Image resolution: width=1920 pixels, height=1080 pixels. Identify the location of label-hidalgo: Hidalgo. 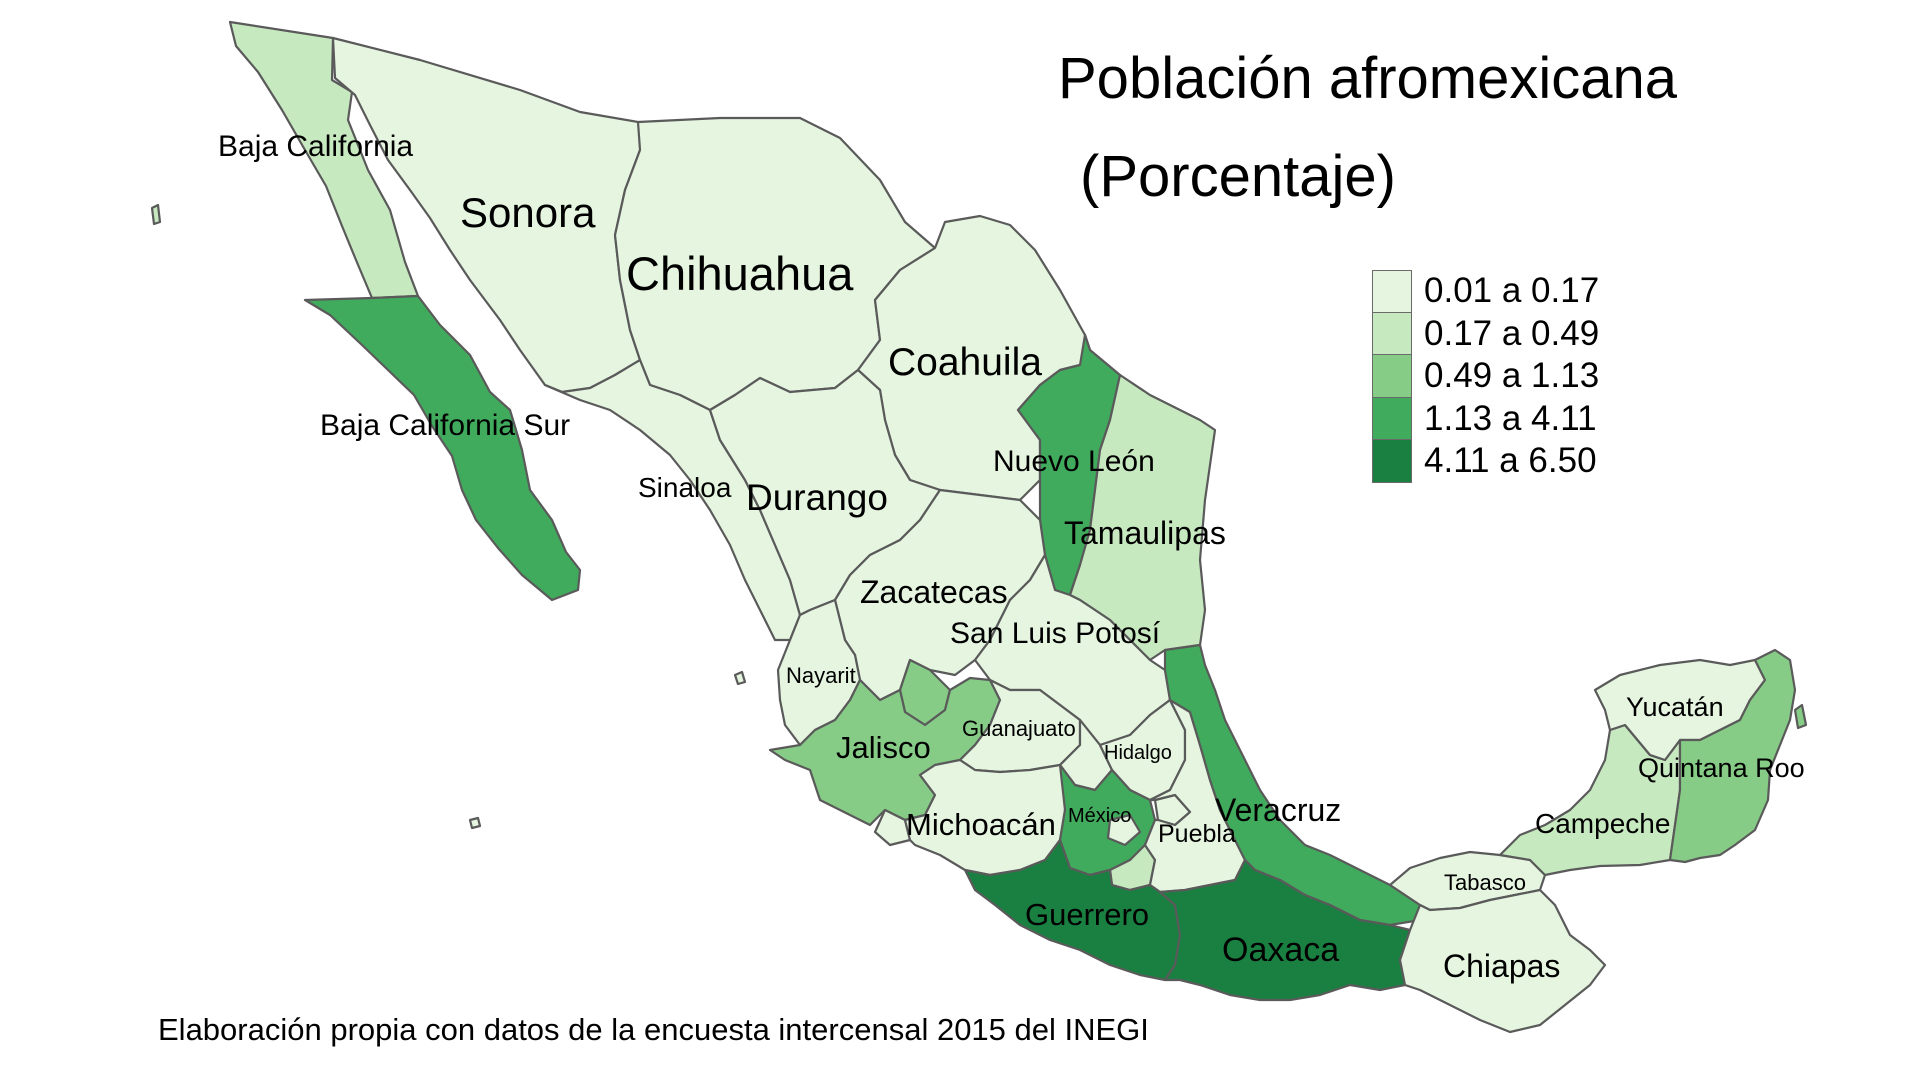
(1138, 753).